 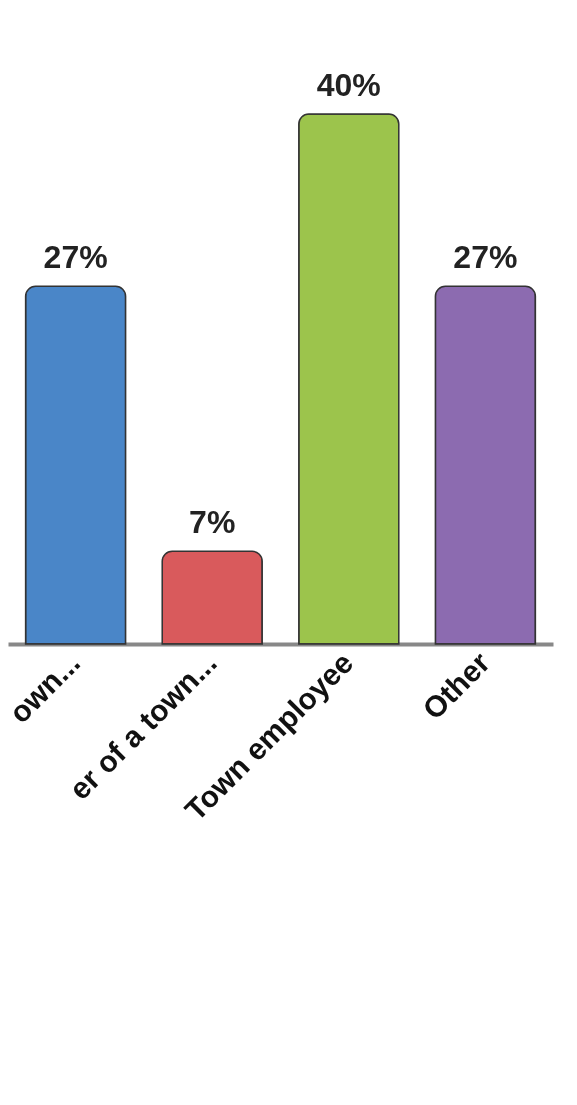 What do you see at coordinates (212, 522) in the screenshot?
I see `data-label: 7%` at bounding box center [212, 522].